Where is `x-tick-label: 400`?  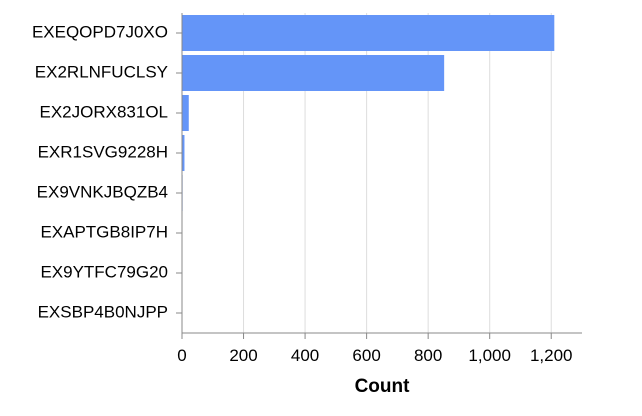
x-tick-label: 400 is located at coordinates (305, 355).